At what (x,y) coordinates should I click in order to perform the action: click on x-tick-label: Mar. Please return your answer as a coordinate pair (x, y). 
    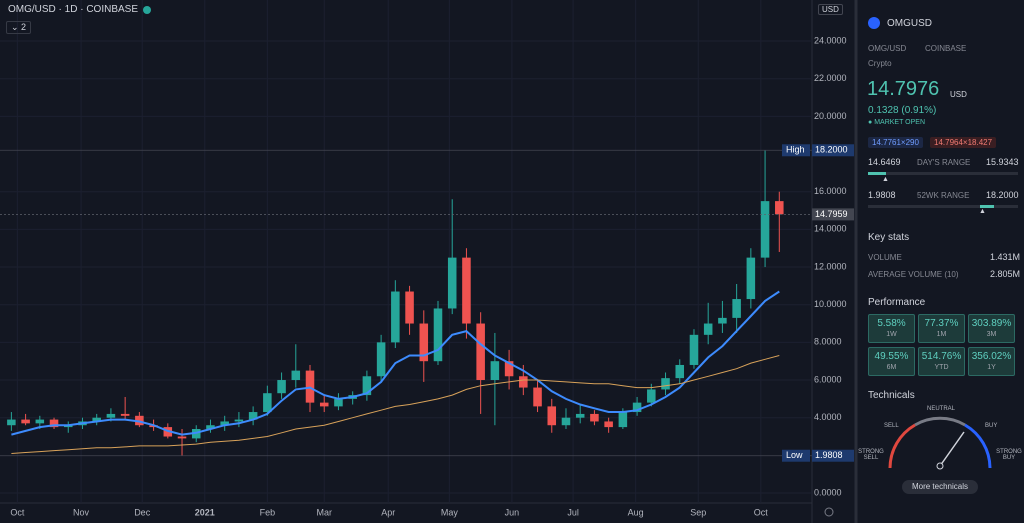
    Looking at the image, I should click on (324, 512).